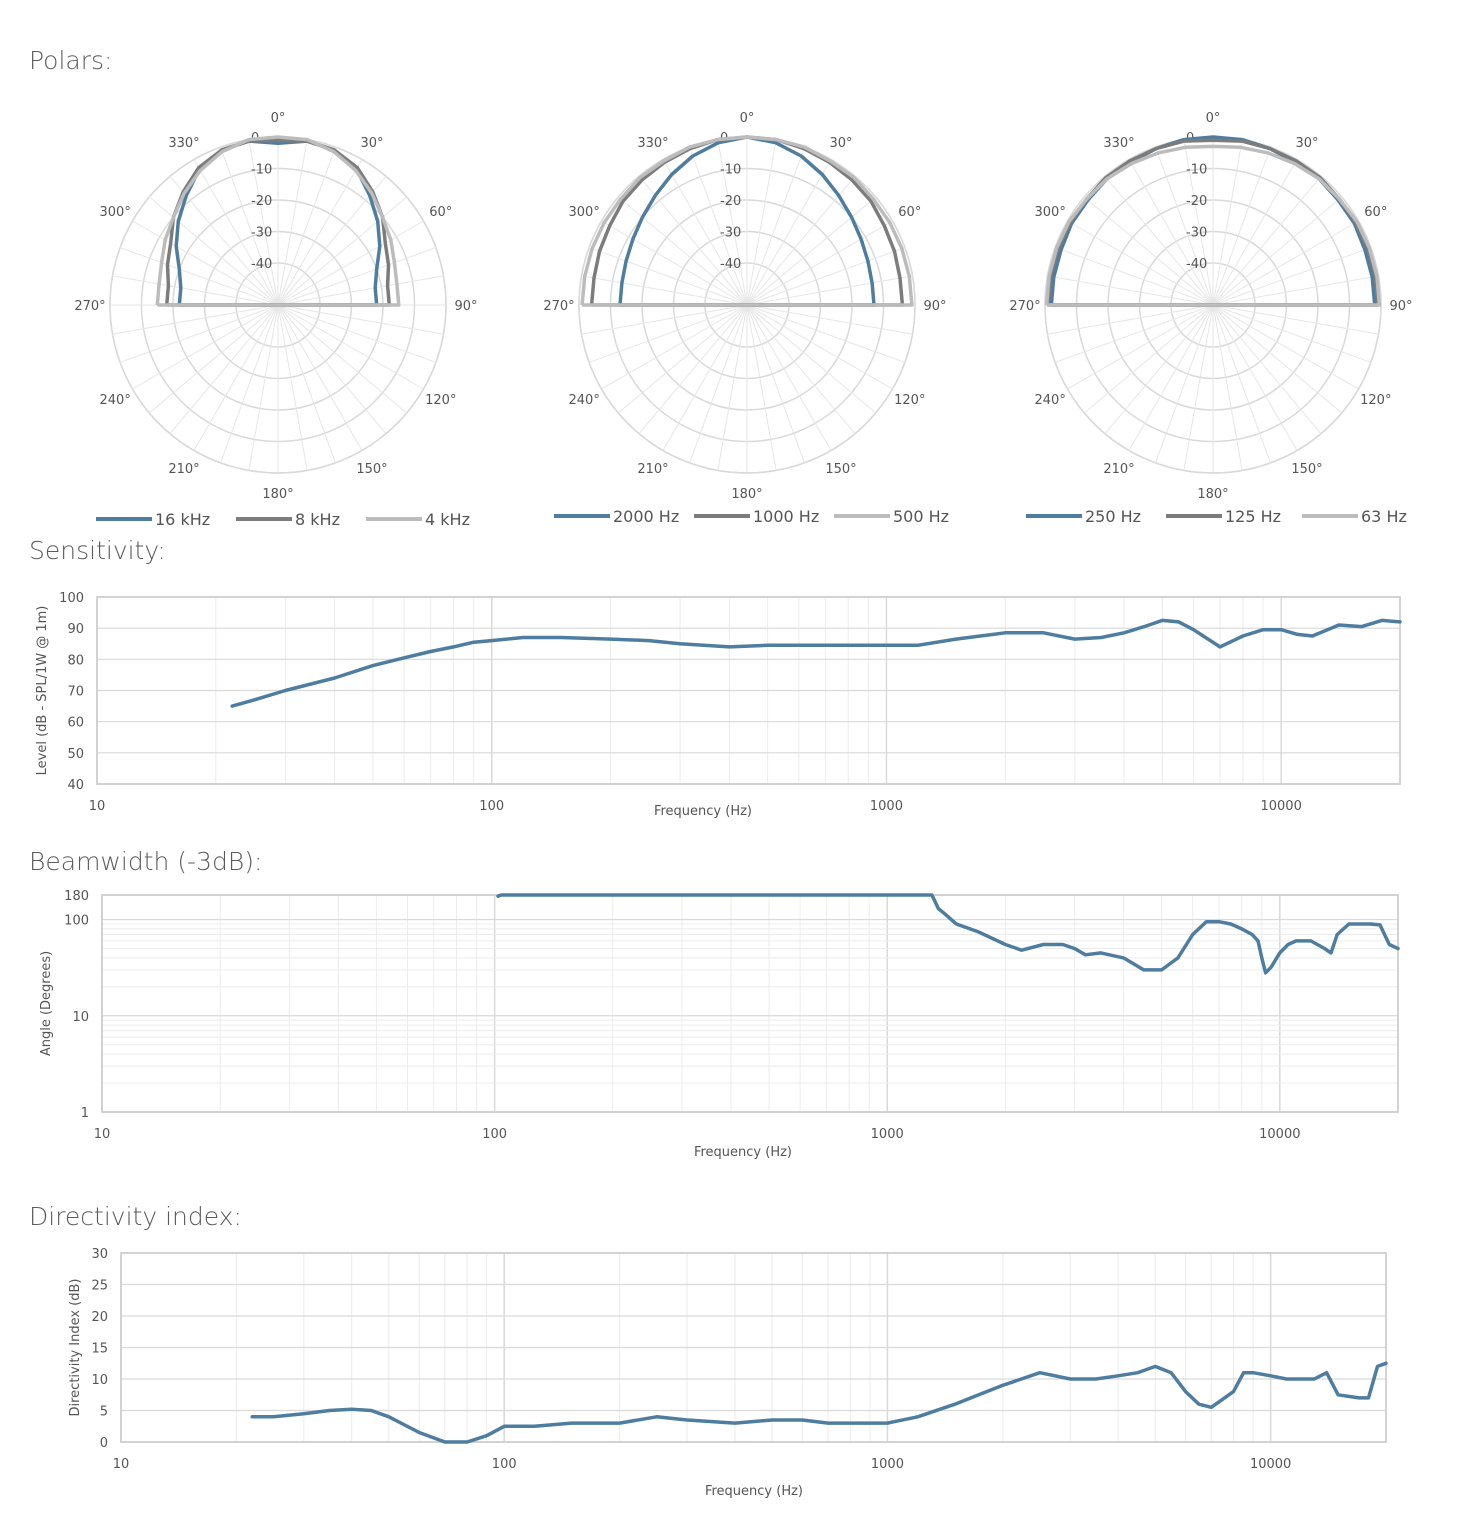  I want to click on y-axis-label: Directivity Index (dB), so click(75, 1348).